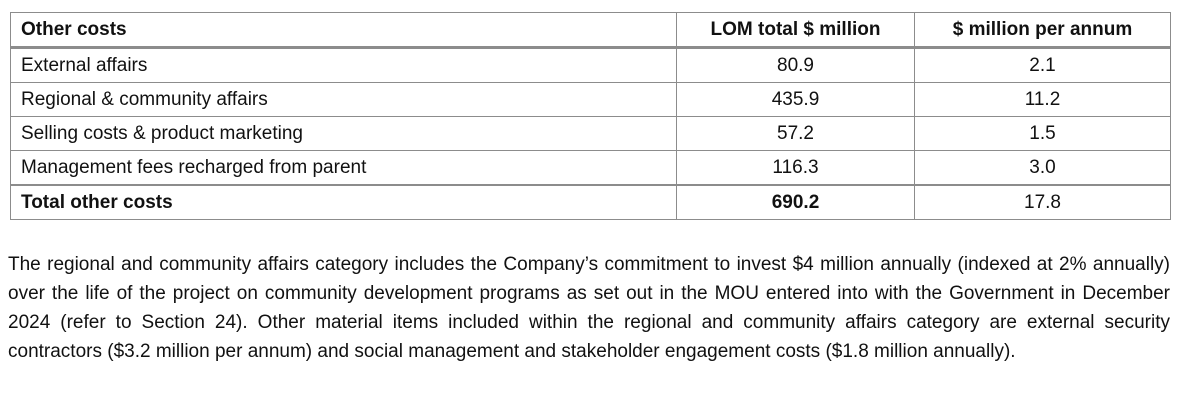 Image resolution: width=1192 pixels, height=404 pixels. What do you see at coordinates (1042, 65) in the screenshot?
I see `per-annum-value: 2.1` at bounding box center [1042, 65].